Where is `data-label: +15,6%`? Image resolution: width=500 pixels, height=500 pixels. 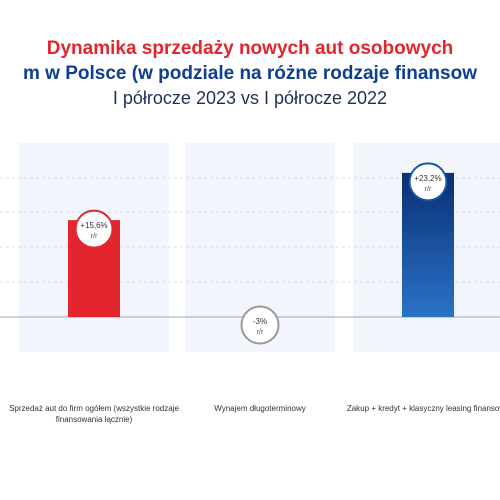 data-label: +15,6% is located at coordinates (93, 225).